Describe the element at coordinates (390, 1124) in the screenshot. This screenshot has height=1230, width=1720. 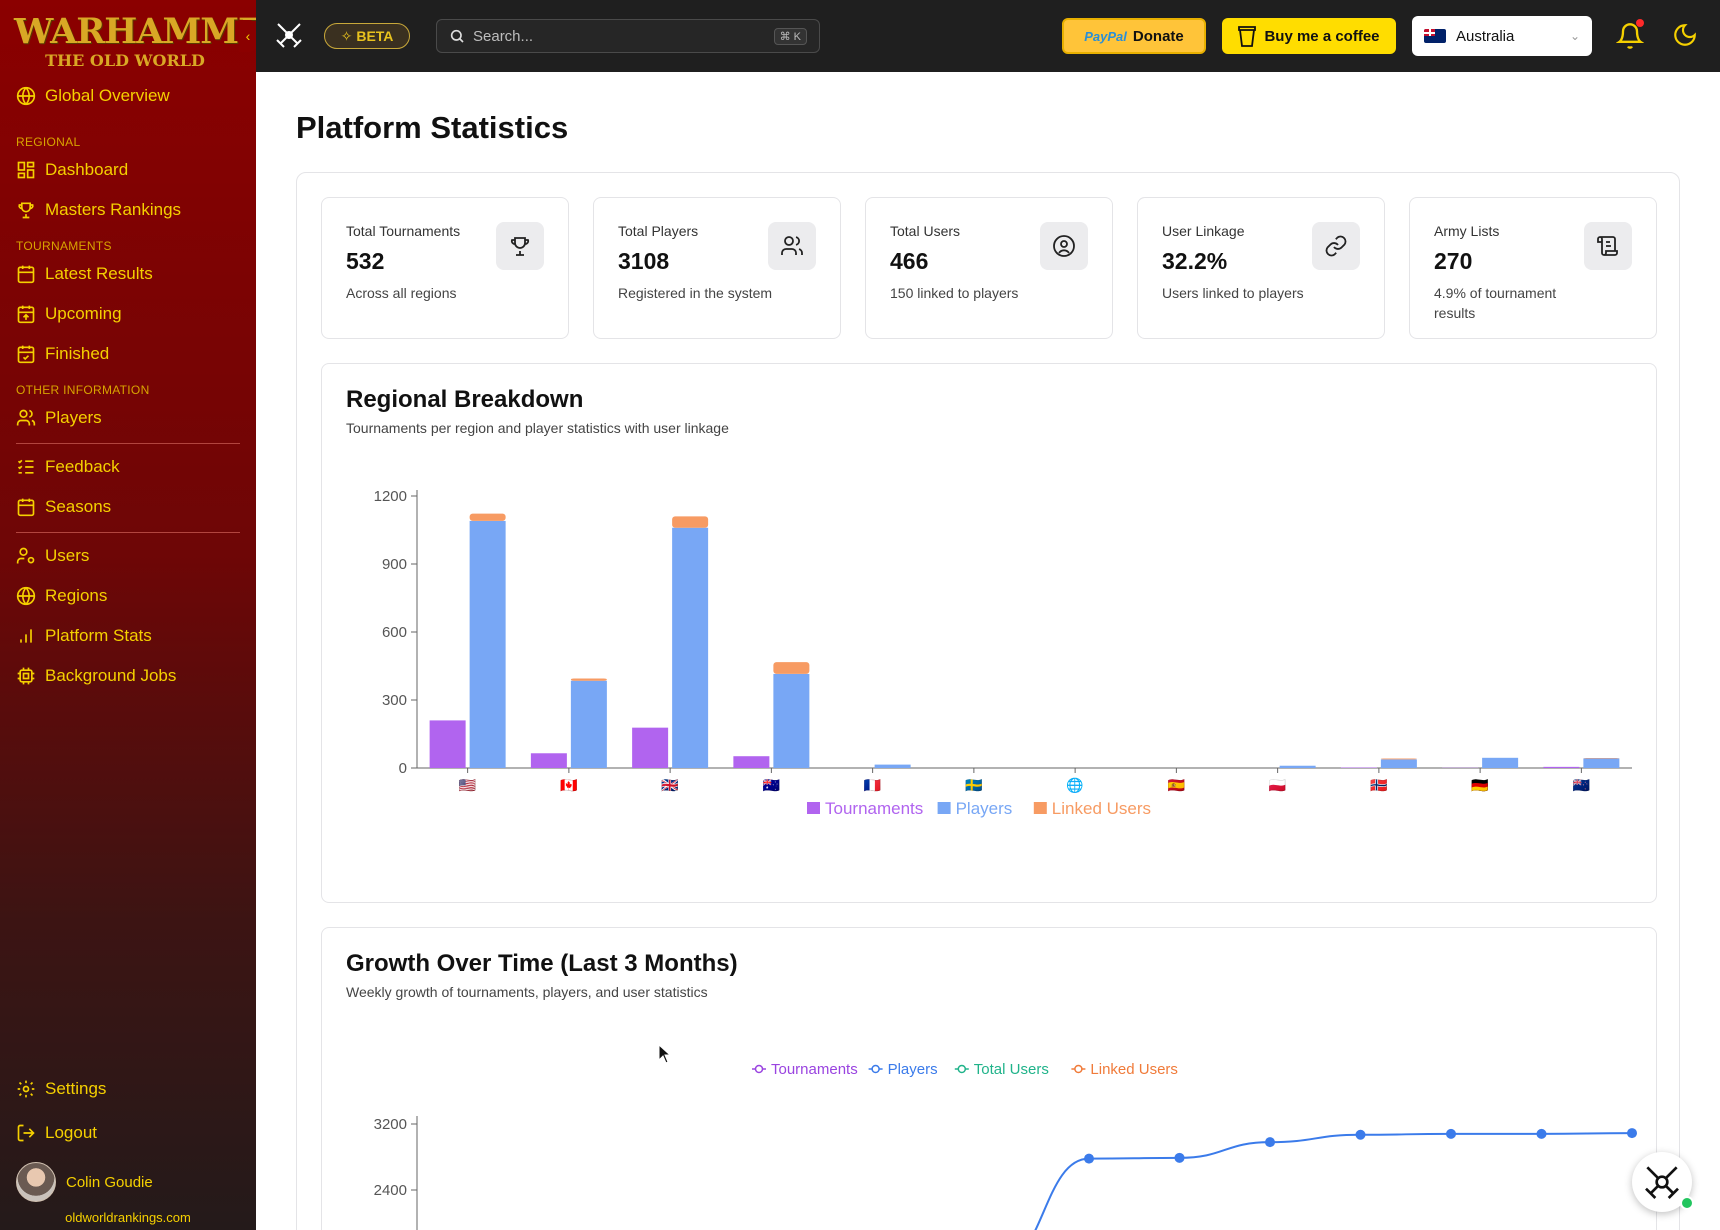
I see `y-tick-label: 3200` at that location.